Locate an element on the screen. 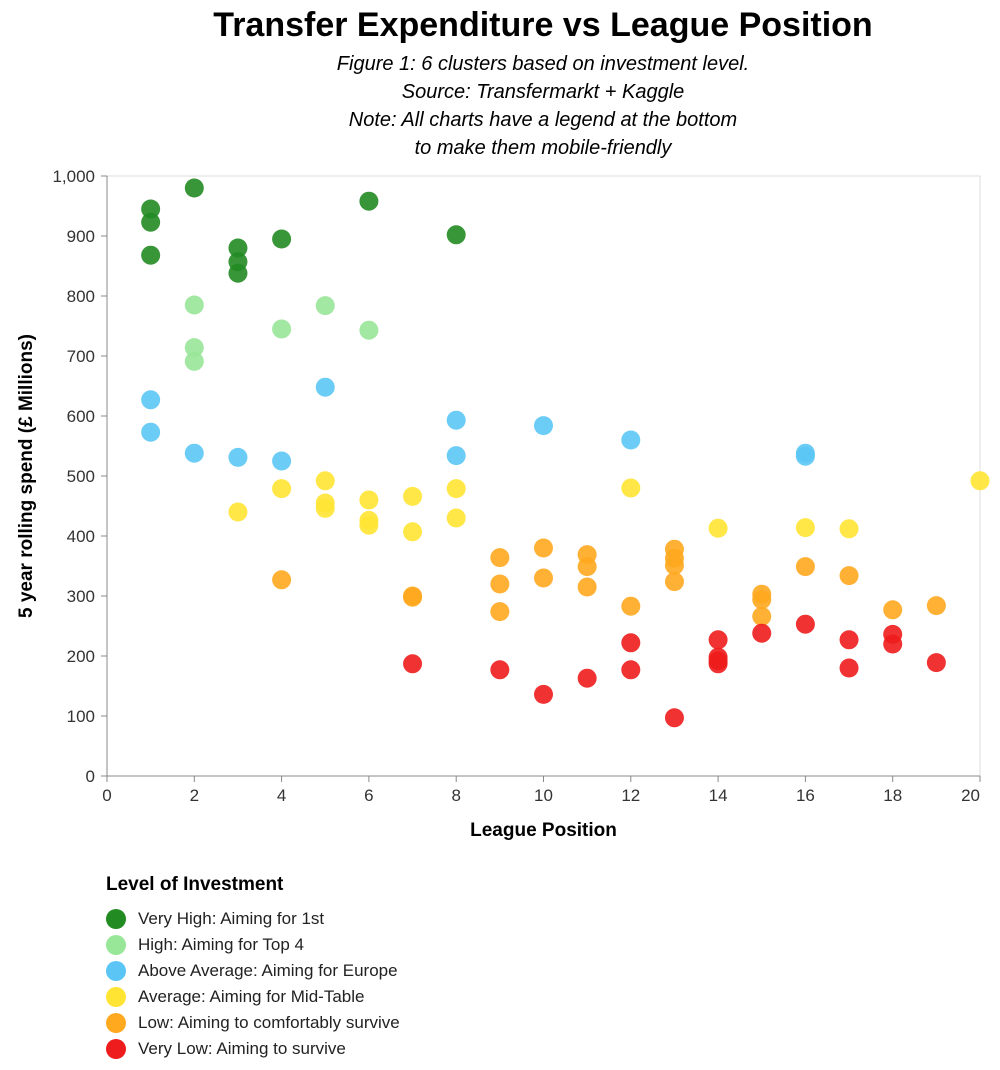 The width and height of the screenshot is (1000, 1070). y-tick-label: 300 is located at coordinates (81, 596).